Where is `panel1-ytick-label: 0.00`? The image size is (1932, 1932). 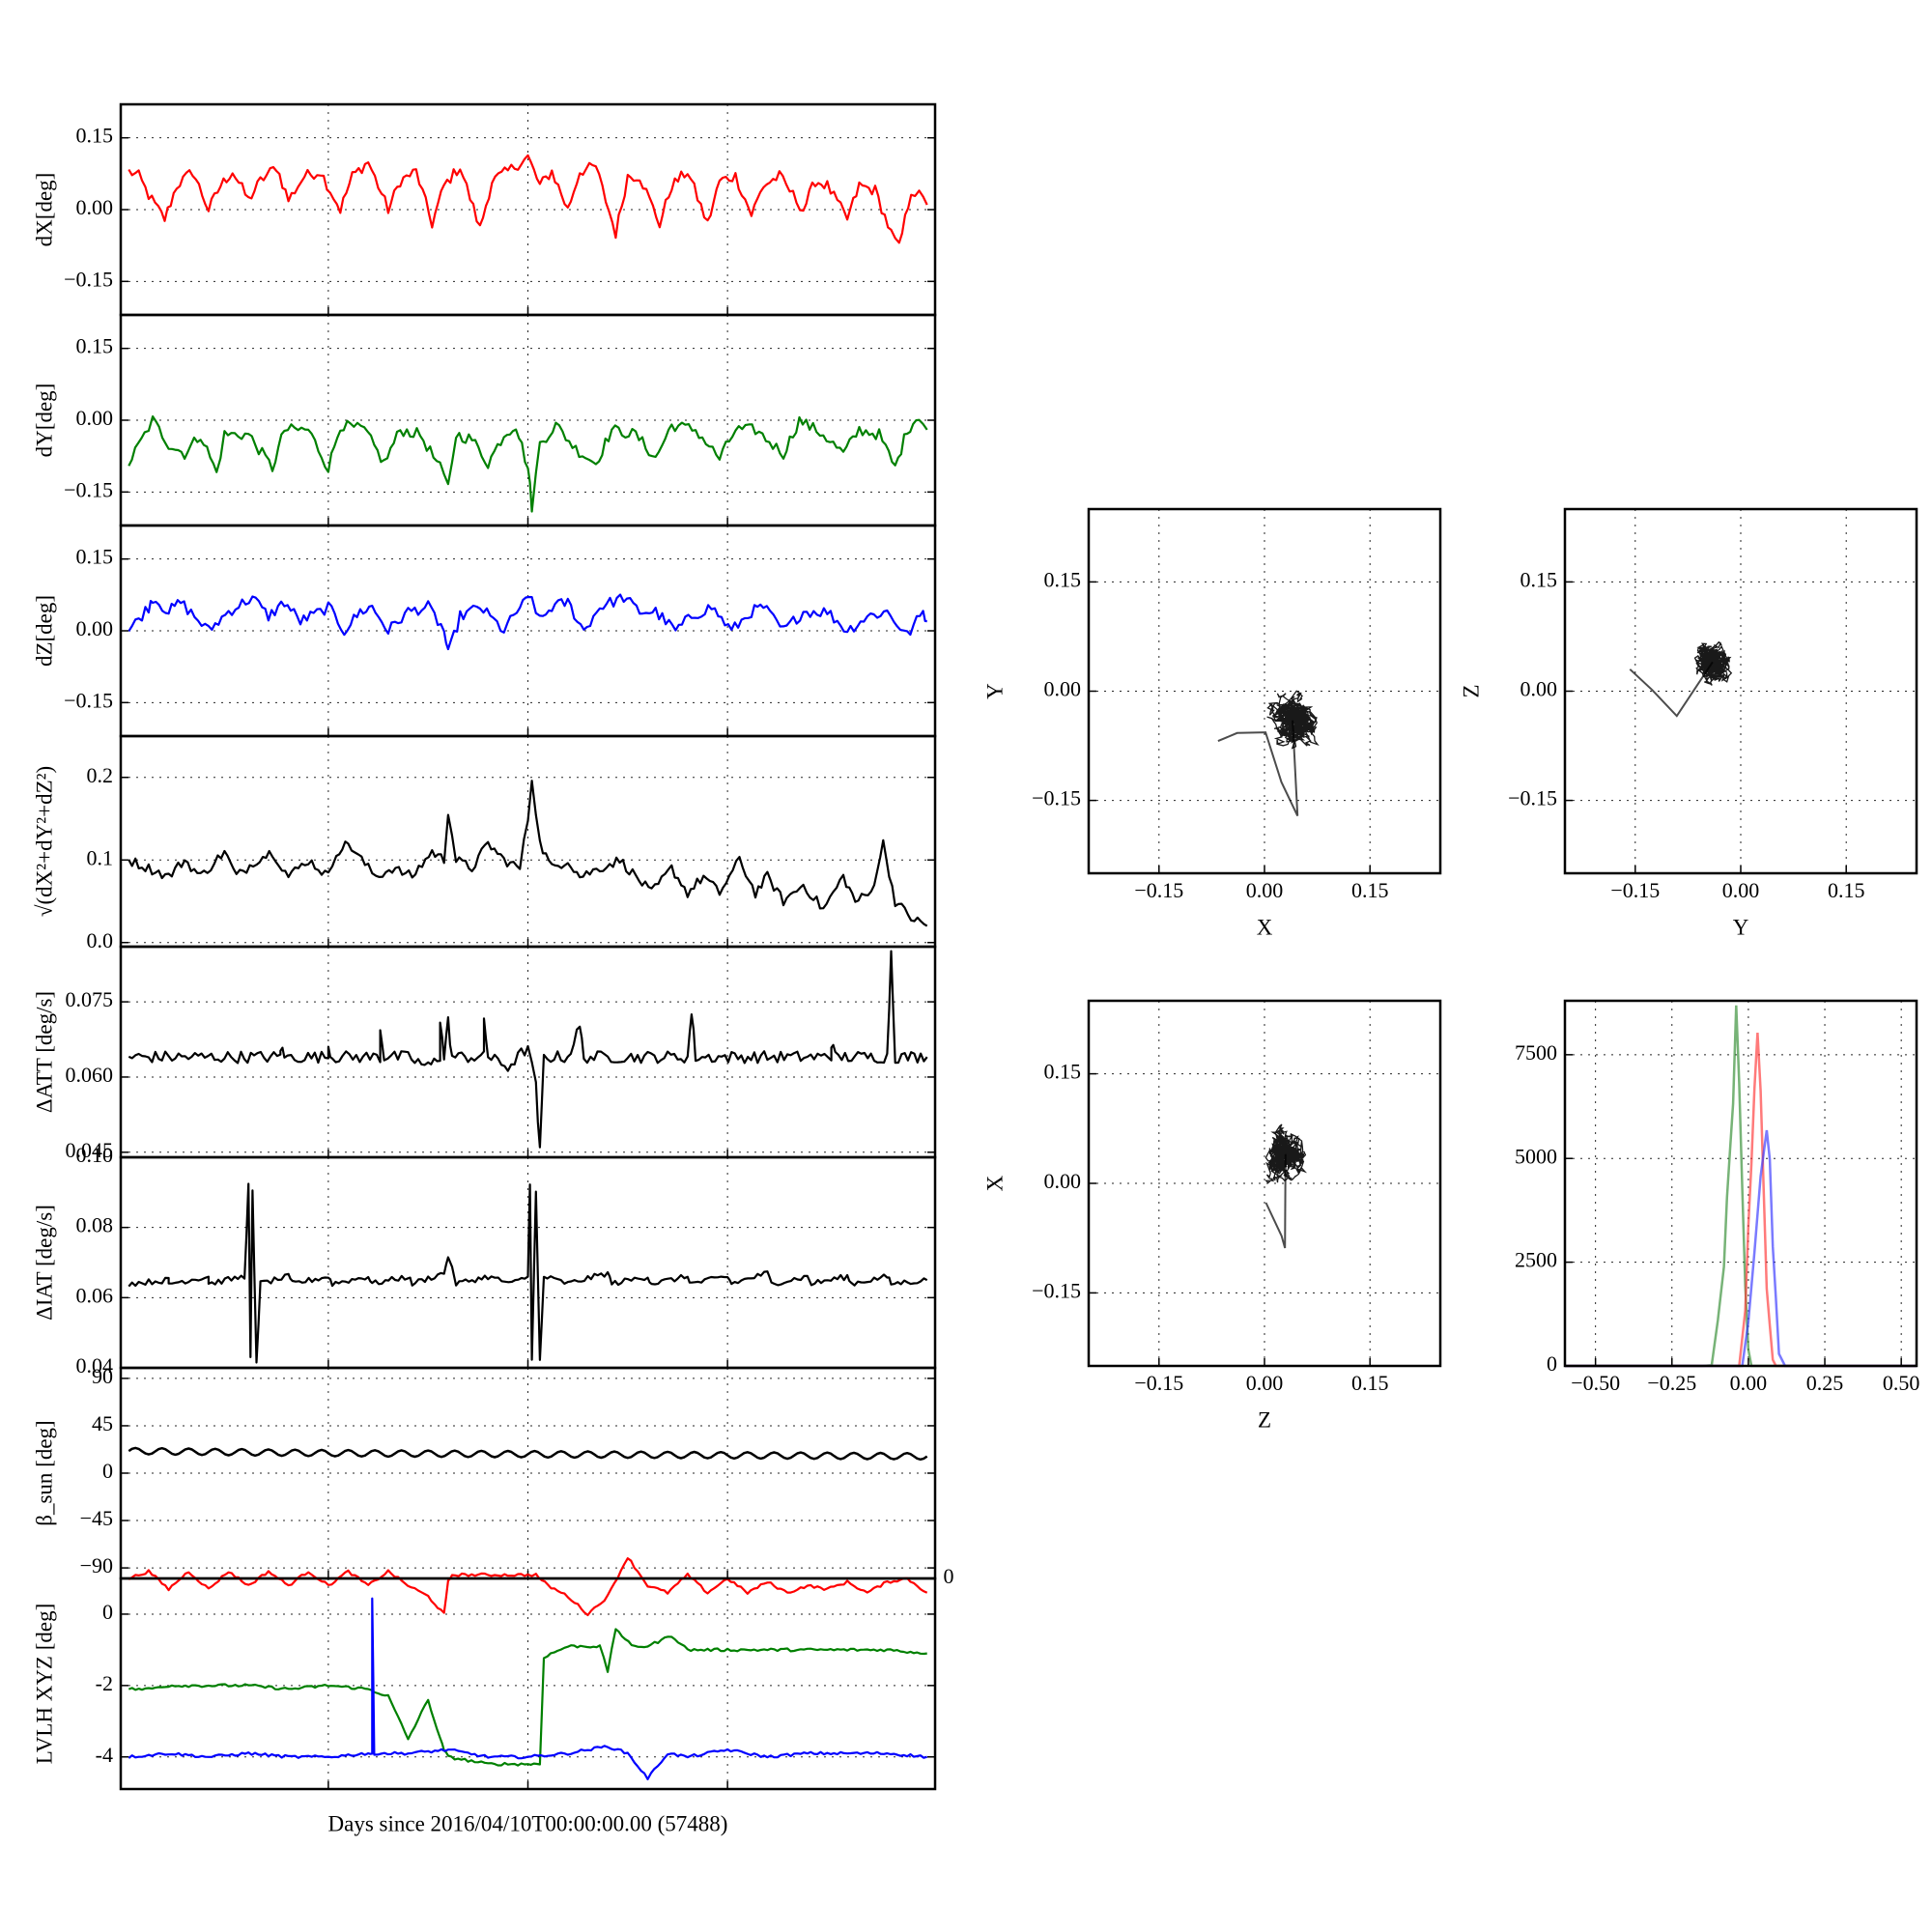 panel1-ytick-label: 0.00 is located at coordinates (95, 207).